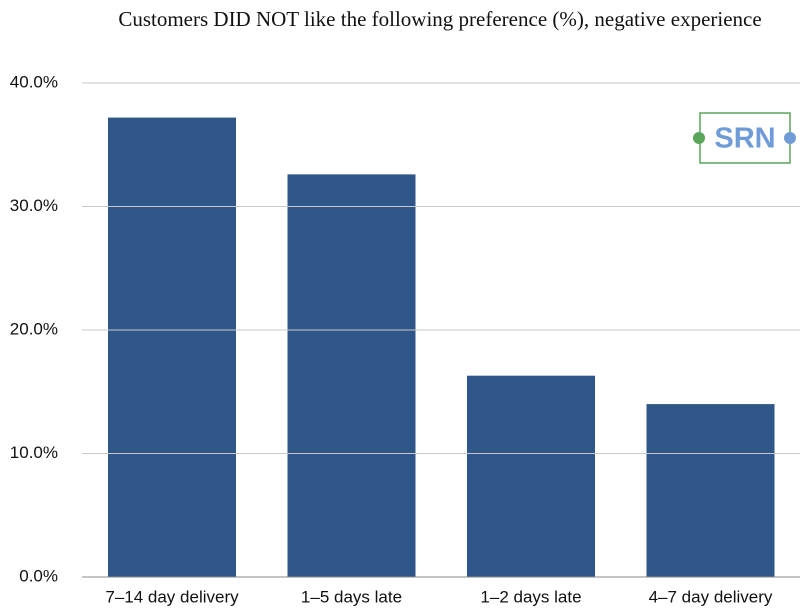  What do you see at coordinates (530, 596) in the screenshot?
I see `x-tick-label: 1–2 days late` at bounding box center [530, 596].